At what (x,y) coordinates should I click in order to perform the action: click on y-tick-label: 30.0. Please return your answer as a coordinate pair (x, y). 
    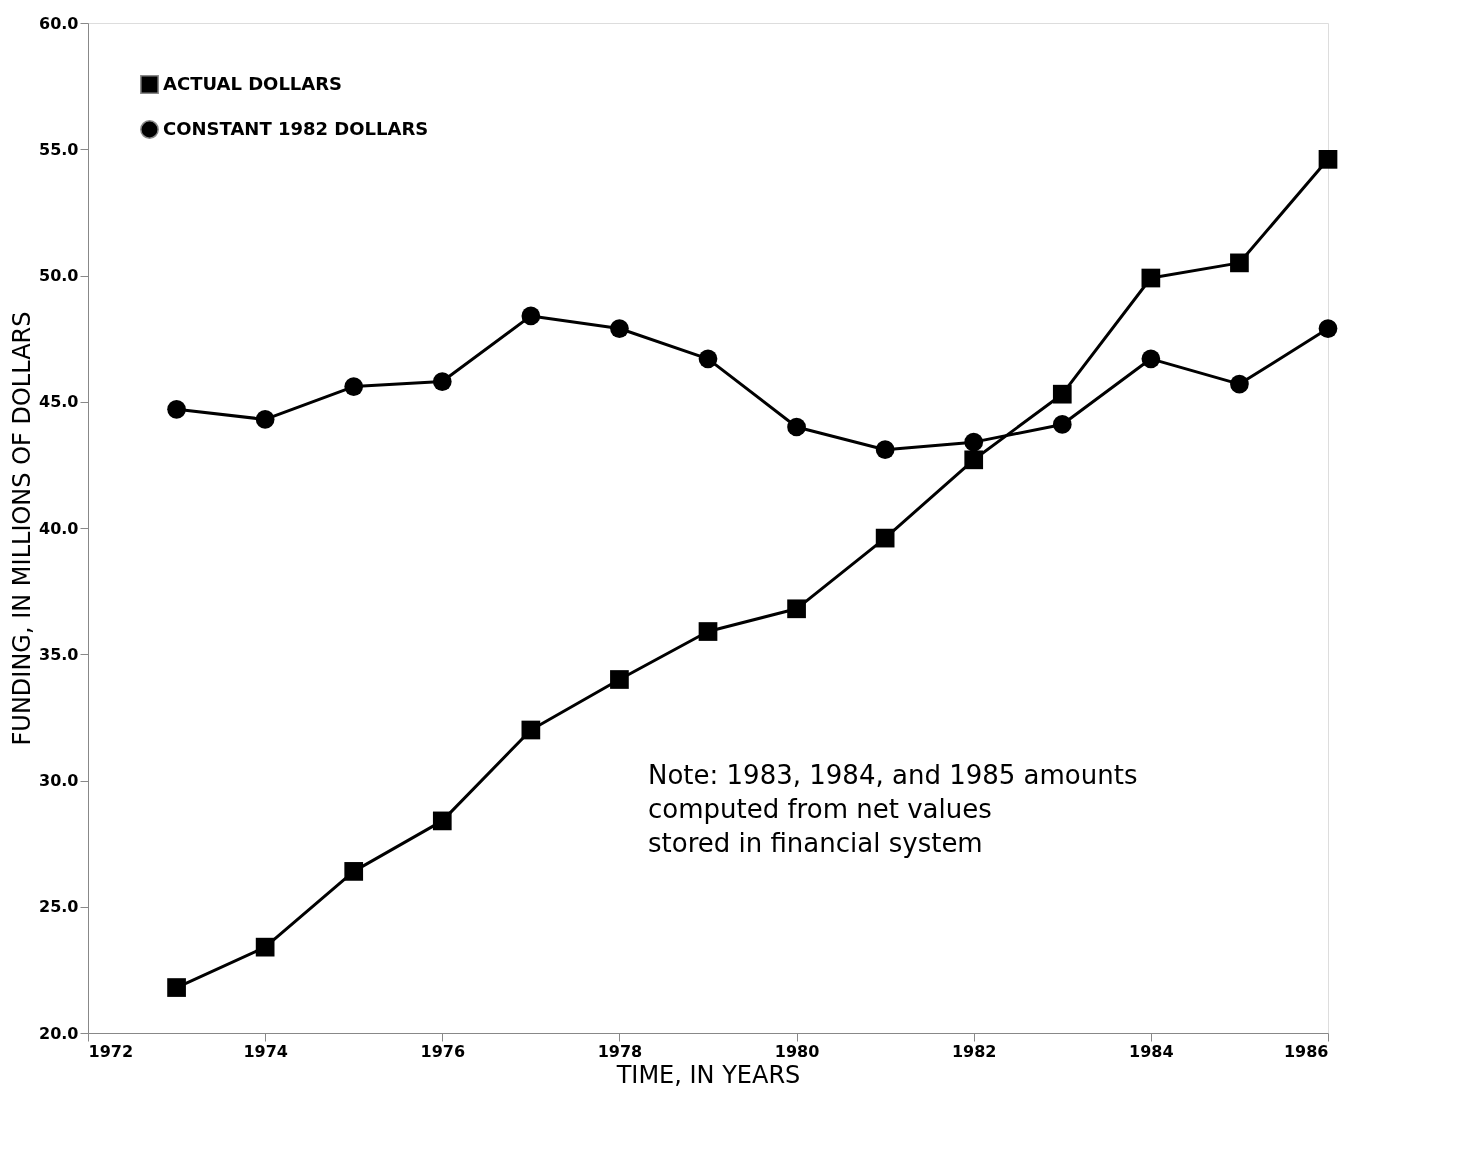
    Looking at the image, I should click on (59, 780).